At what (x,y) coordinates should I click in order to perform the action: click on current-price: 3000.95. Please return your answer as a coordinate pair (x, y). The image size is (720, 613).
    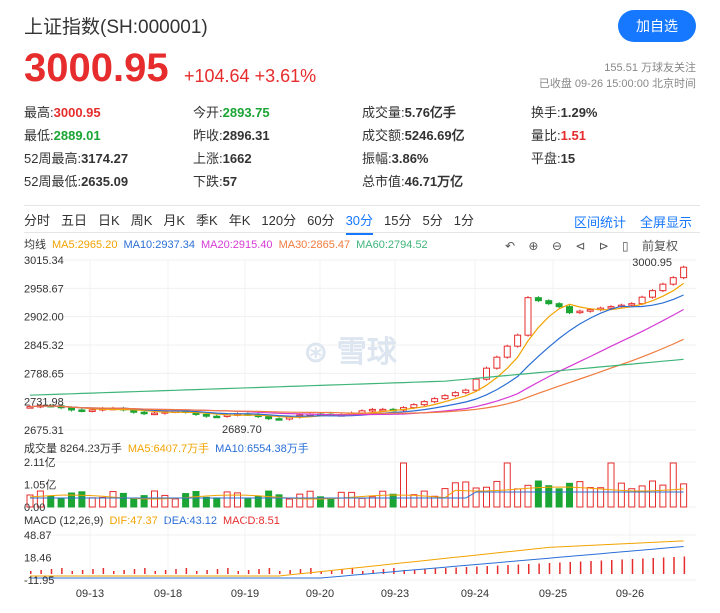
    Looking at the image, I should click on (96, 68).